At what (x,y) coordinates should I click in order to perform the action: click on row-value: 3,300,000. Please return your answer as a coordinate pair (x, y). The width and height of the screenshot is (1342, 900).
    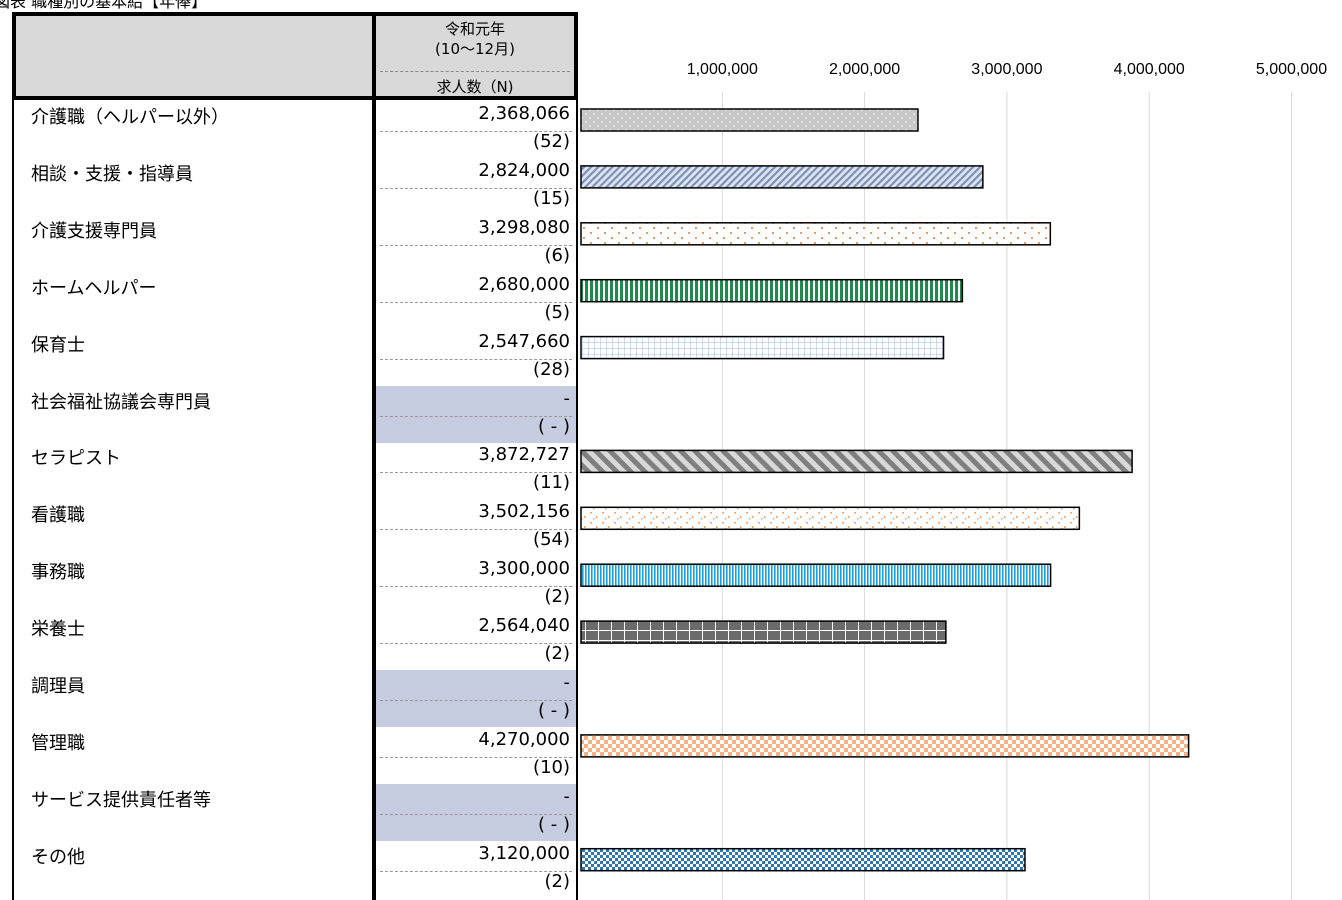
    Looking at the image, I should click on (524, 569).